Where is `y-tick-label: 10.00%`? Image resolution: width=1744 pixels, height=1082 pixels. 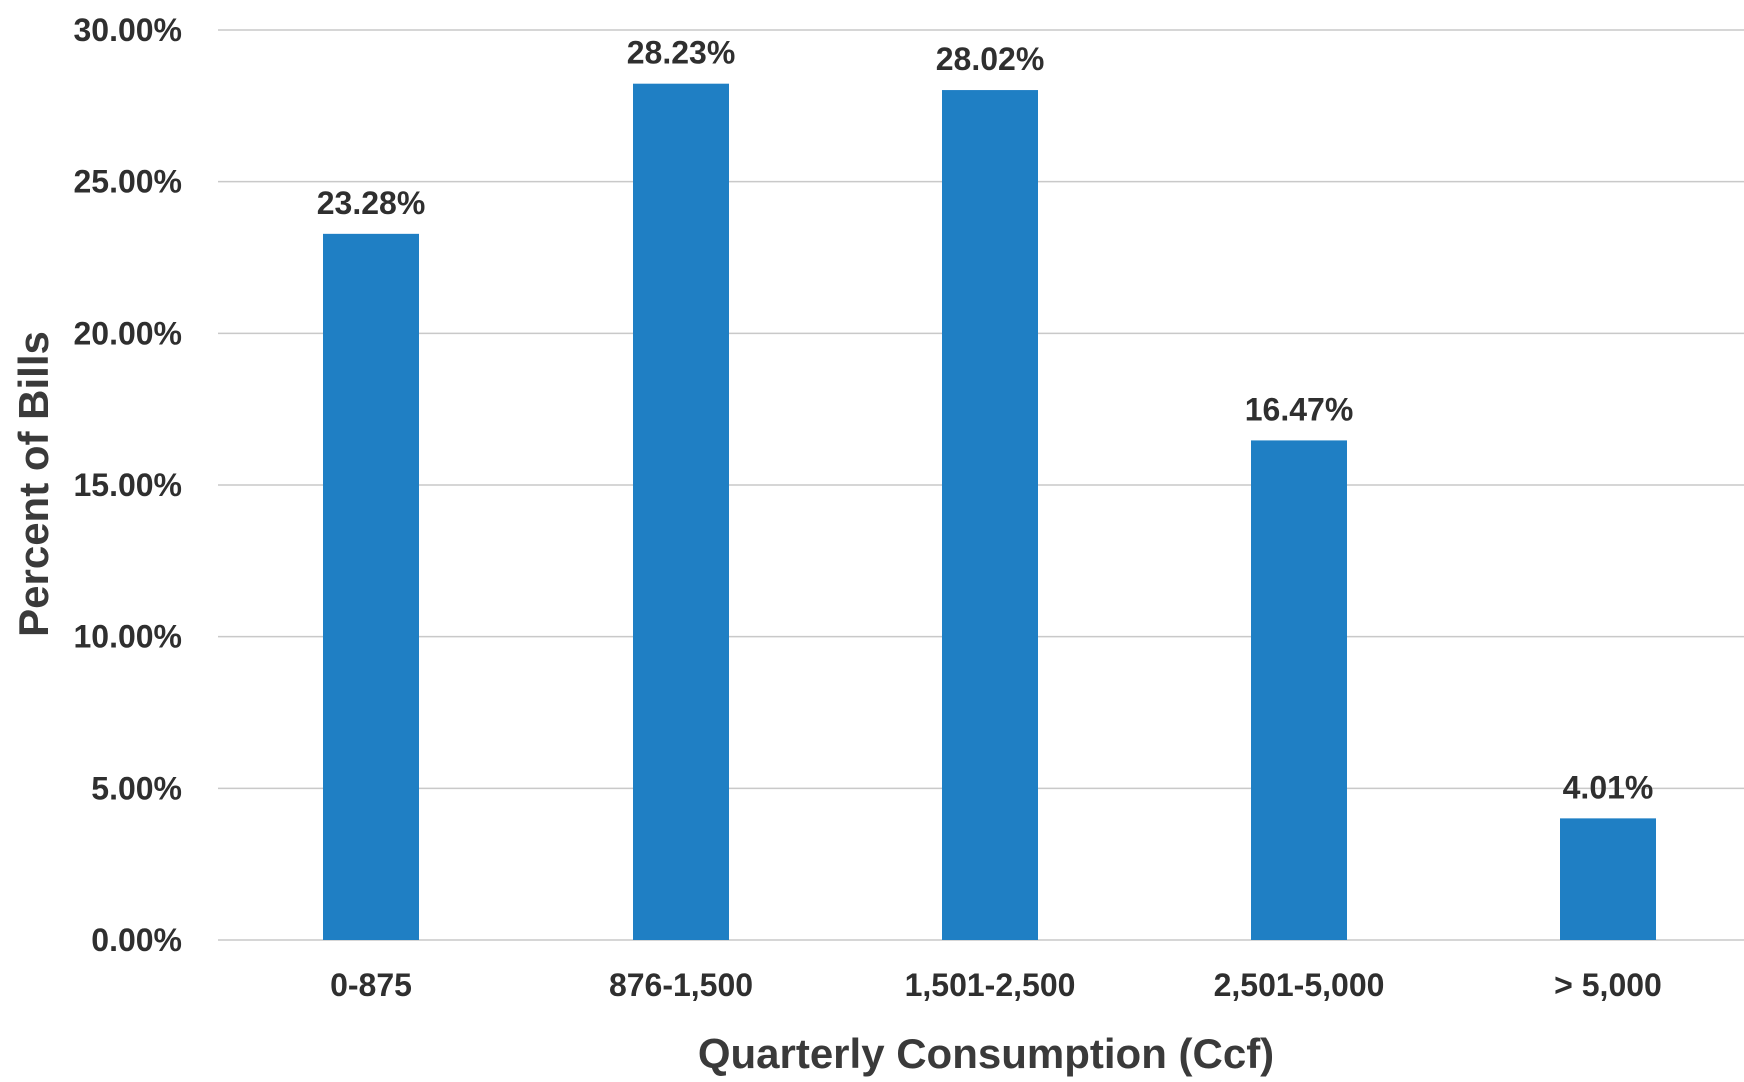 y-tick-label: 10.00% is located at coordinates (127, 637).